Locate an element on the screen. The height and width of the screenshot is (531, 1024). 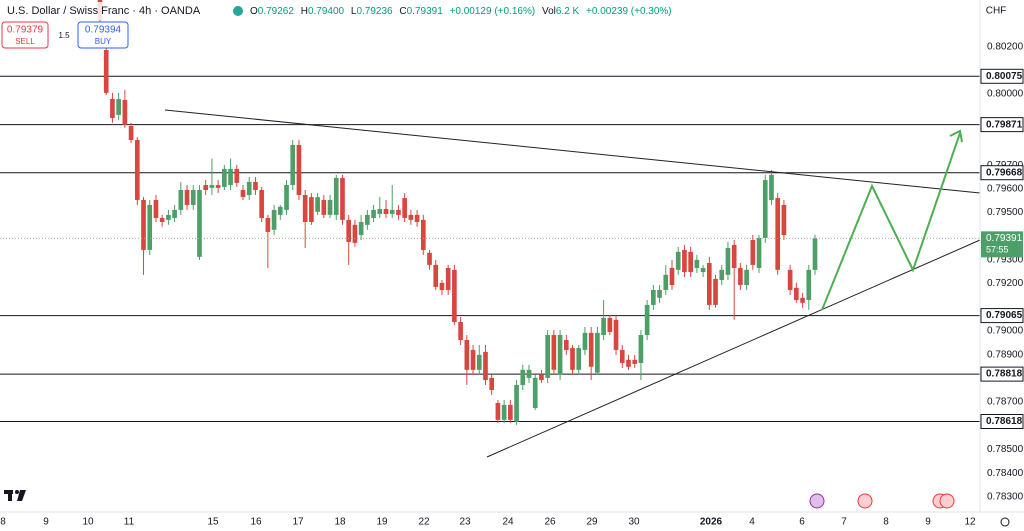
x-tick-label: 18 is located at coordinates (340, 522).